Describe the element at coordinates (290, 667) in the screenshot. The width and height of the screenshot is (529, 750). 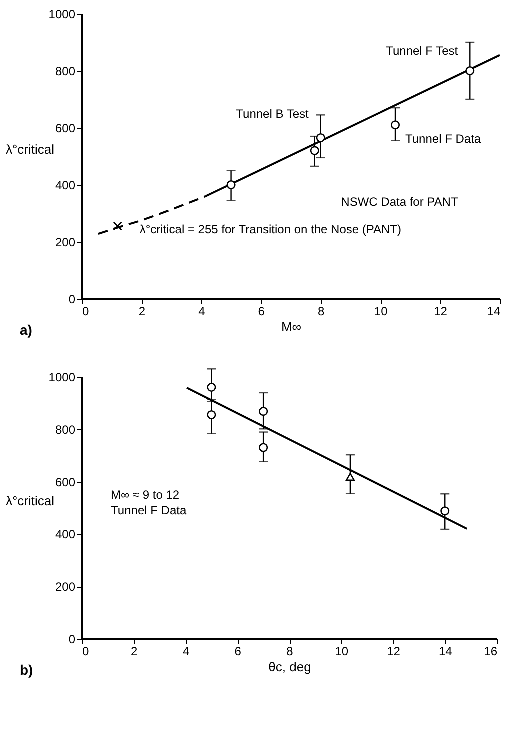
I see `x-axis-title: θc, deg` at that location.